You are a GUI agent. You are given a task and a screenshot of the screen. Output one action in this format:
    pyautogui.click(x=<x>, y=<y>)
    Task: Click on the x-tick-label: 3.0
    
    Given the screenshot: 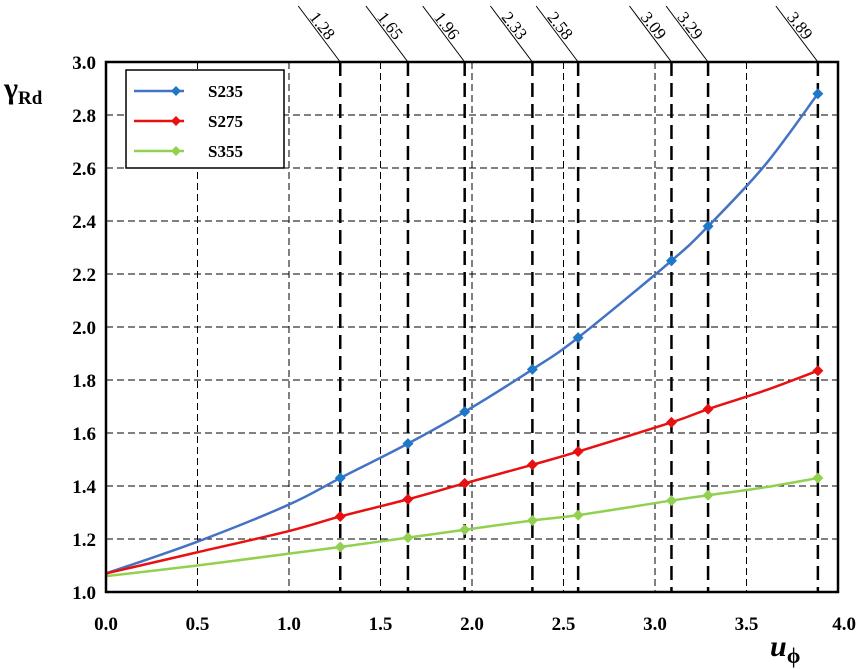 What is the action you would take?
    pyautogui.click(x=655, y=624)
    